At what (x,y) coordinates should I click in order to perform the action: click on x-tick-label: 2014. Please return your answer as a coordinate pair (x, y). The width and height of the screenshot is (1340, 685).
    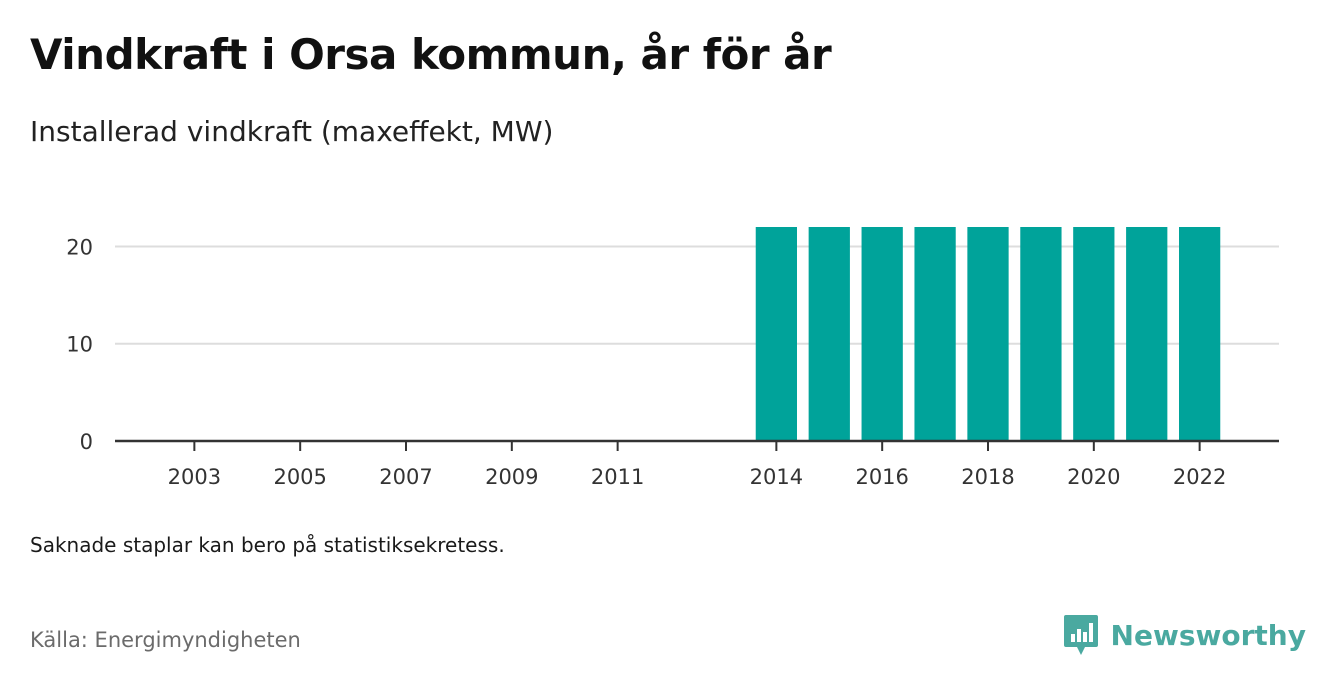
    Looking at the image, I should click on (776, 477).